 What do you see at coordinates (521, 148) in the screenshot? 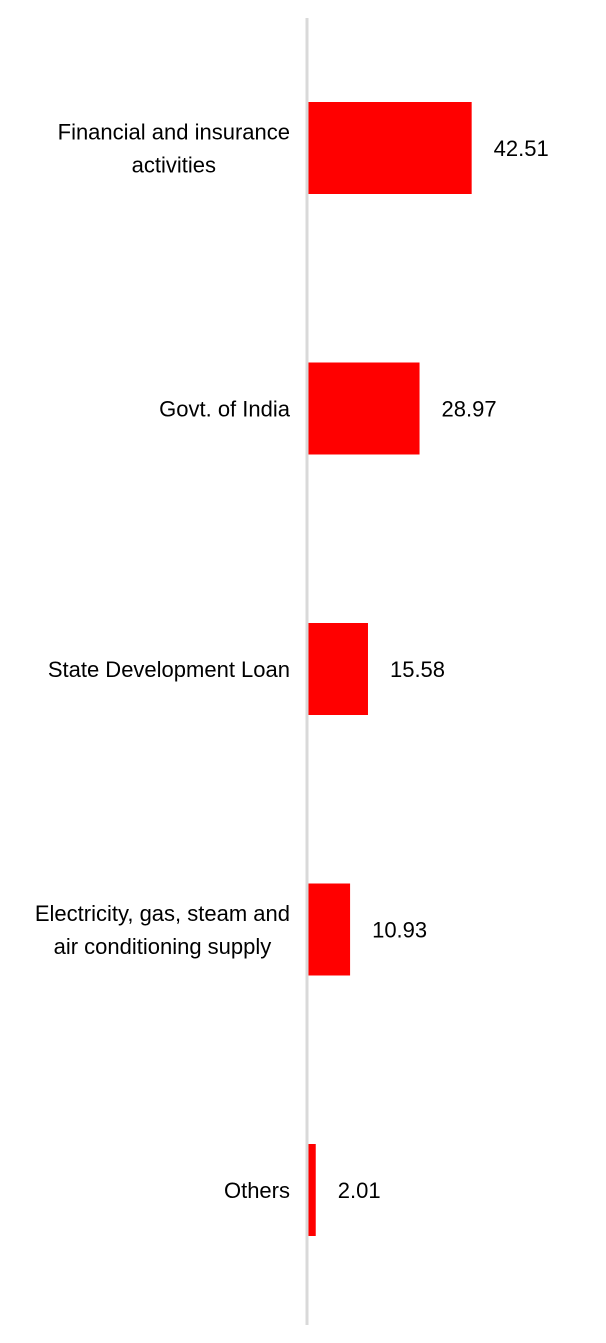
I see `value-label-1: 42.51` at bounding box center [521, 148].